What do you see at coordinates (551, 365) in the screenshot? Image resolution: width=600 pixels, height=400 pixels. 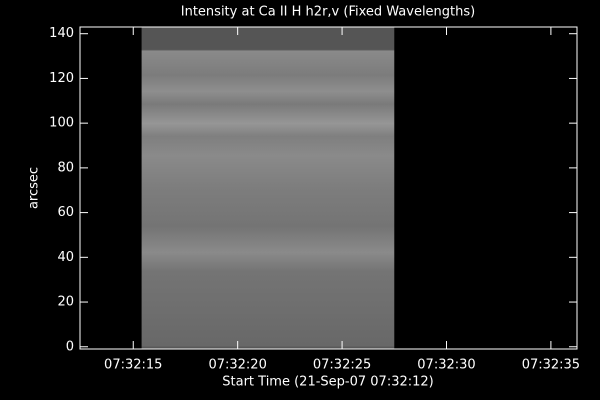 I see `x-tick-label: 07:32:35` at bounding box center [551, 365].